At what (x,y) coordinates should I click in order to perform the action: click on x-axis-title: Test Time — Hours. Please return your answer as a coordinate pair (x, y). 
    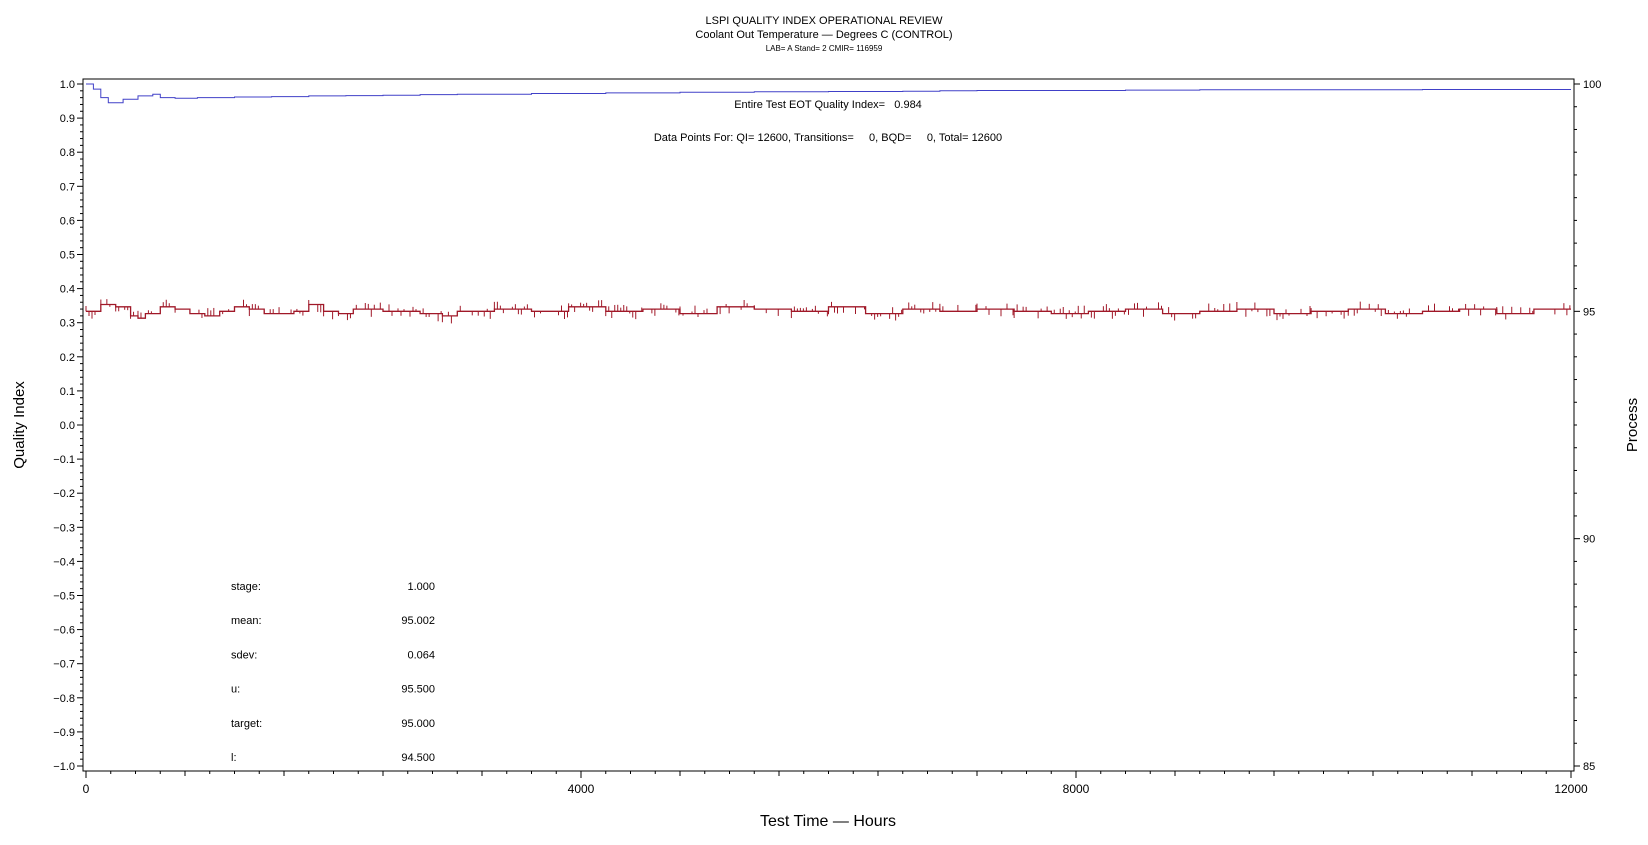
    Looking at the image, I should click on (828, 821).